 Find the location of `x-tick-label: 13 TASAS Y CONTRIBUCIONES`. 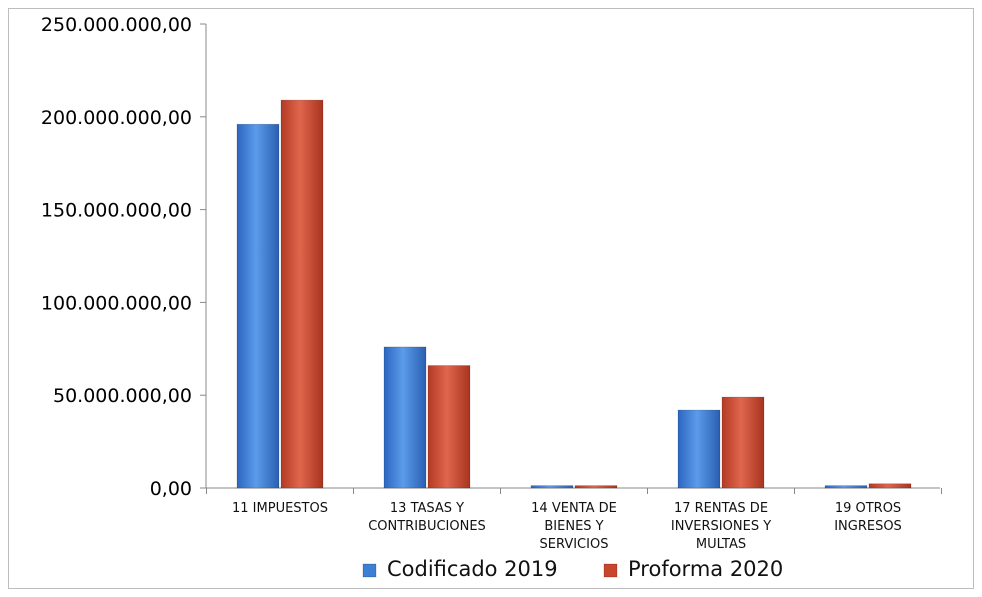

x-tick-label: 13 TASAS Y CONTRIBUCIONES is located at coordinates (427, 517).